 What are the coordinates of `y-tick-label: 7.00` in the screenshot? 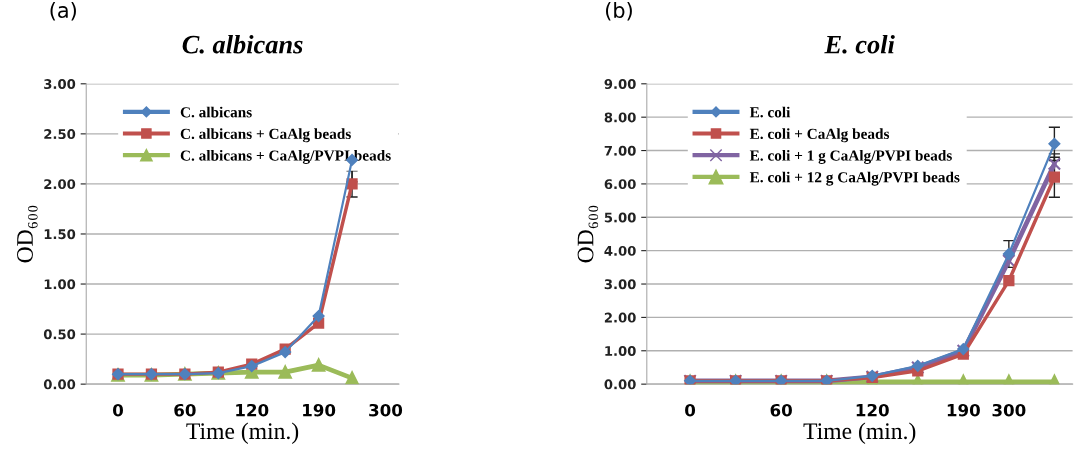 It's located at (620, 150).